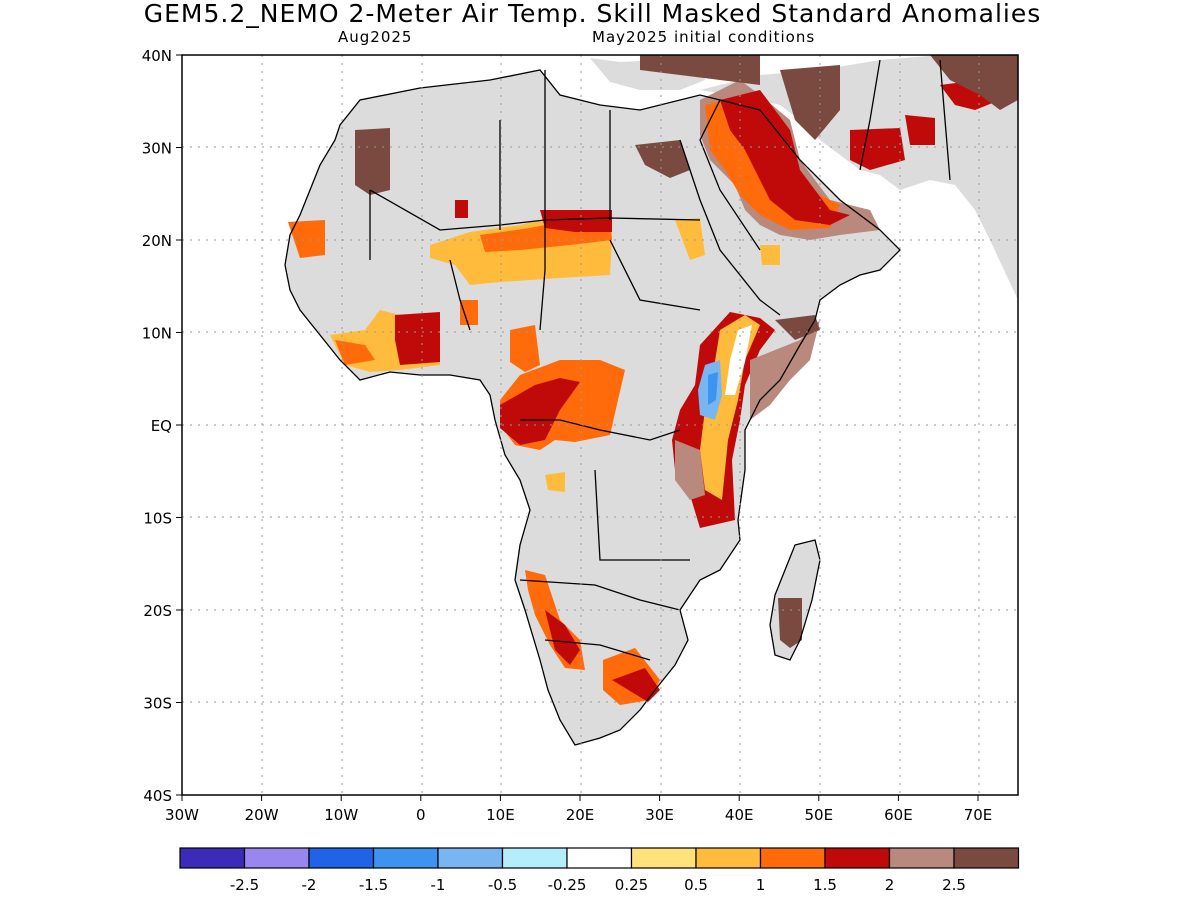  Describe the element at coordinates (157, 704) in the screenshot. I see `lat-label: 30S` at that location.